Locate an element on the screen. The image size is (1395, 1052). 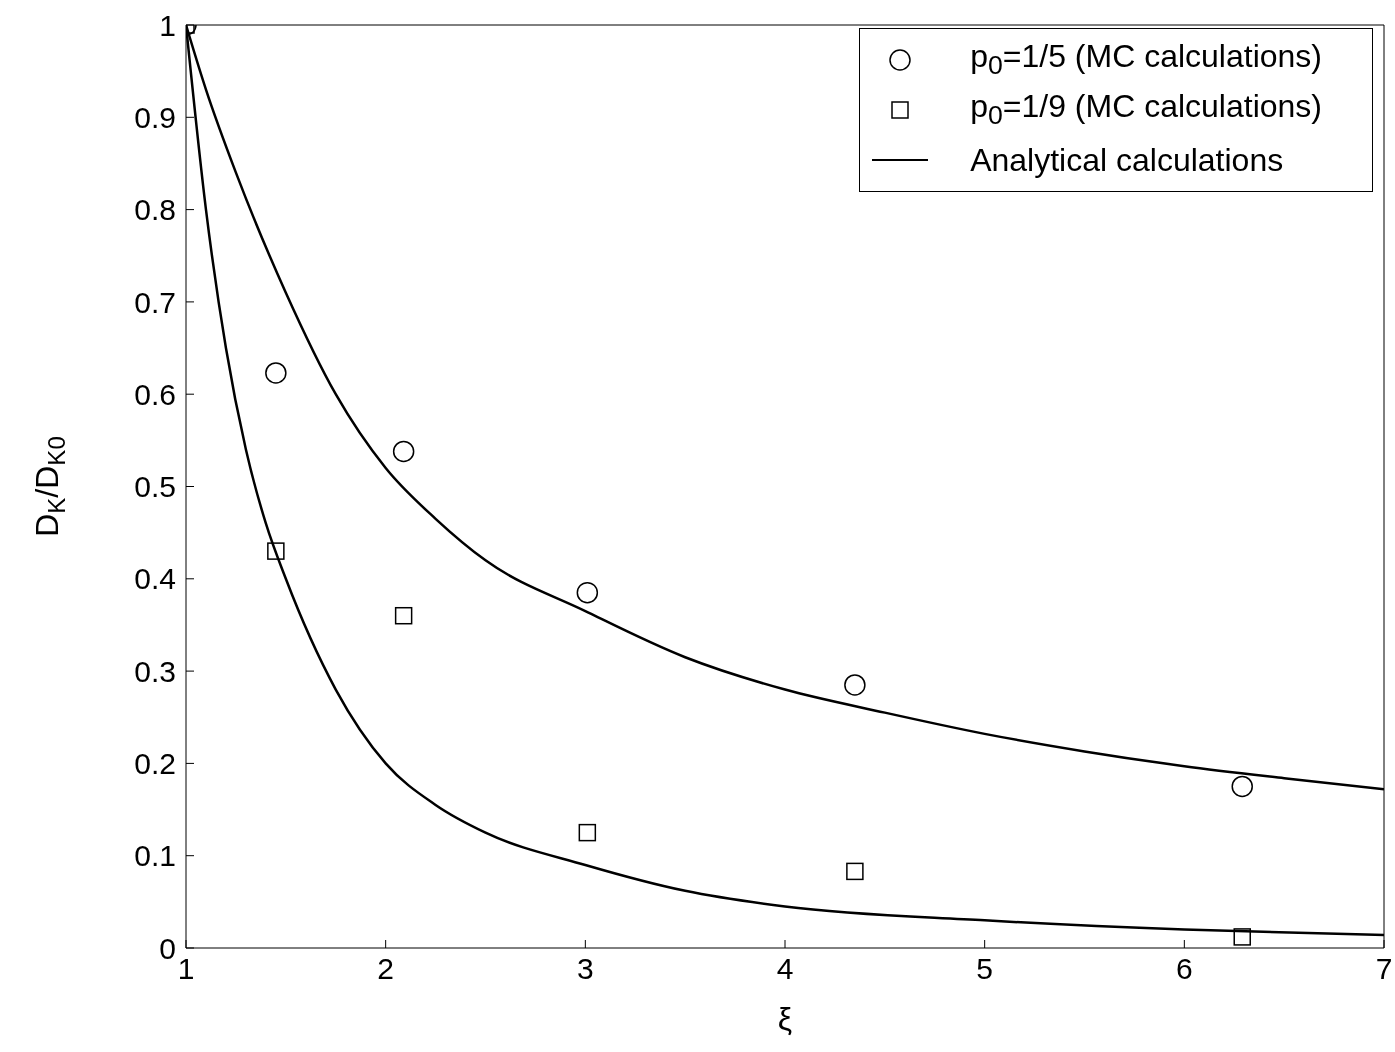
x-tick-label: 7 is located at coordinates (1384, 969).